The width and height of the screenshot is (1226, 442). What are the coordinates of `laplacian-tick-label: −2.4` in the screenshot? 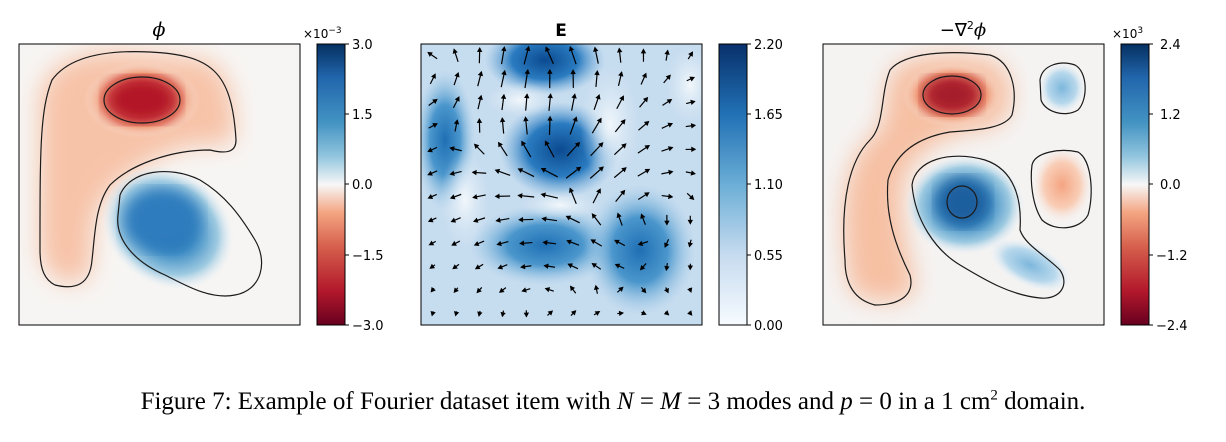 It's located at (1172, 326).